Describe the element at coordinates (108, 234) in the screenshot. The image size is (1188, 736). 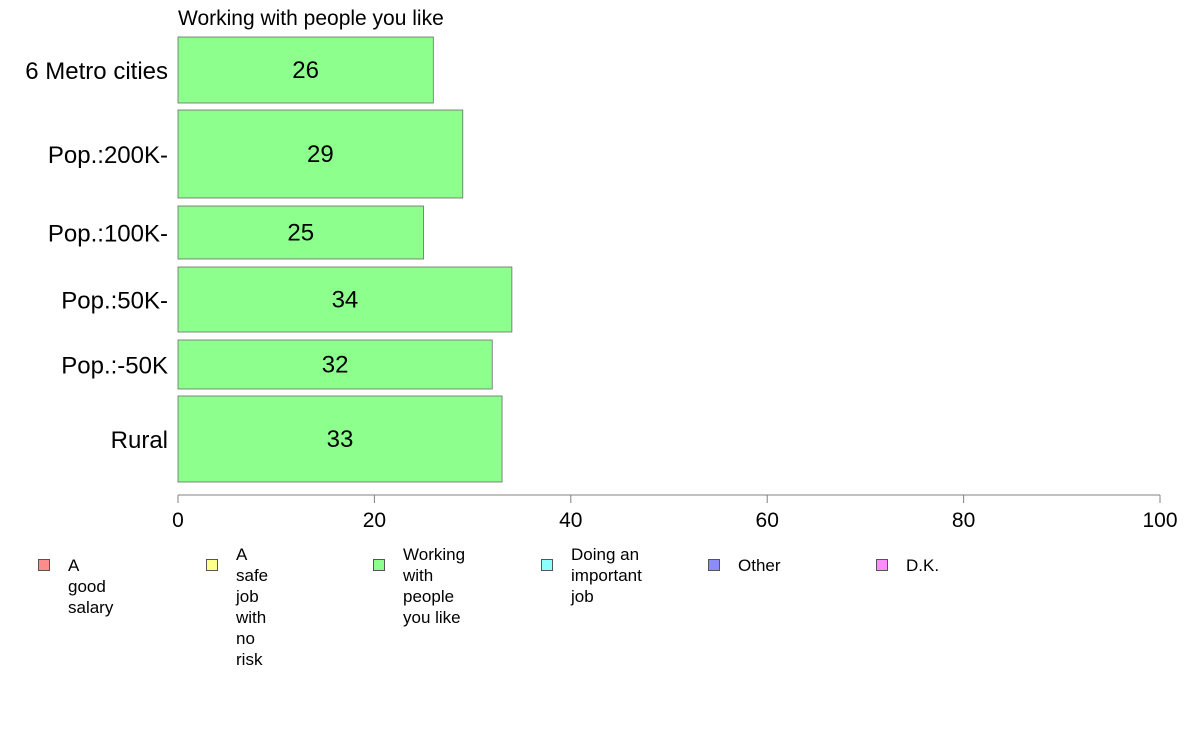
I see `category-label: Pop.:100K-` at that location.